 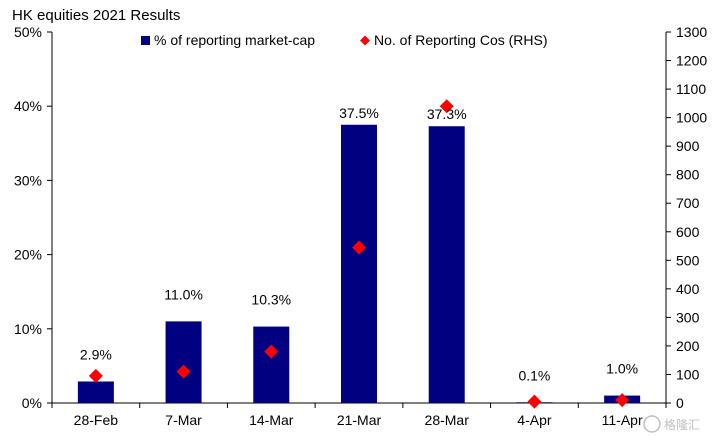 What do you see at coordinates (622, 369) in the screenshot?
I see `bar-value-label: 1.0%` at bounding box center [622, 369].